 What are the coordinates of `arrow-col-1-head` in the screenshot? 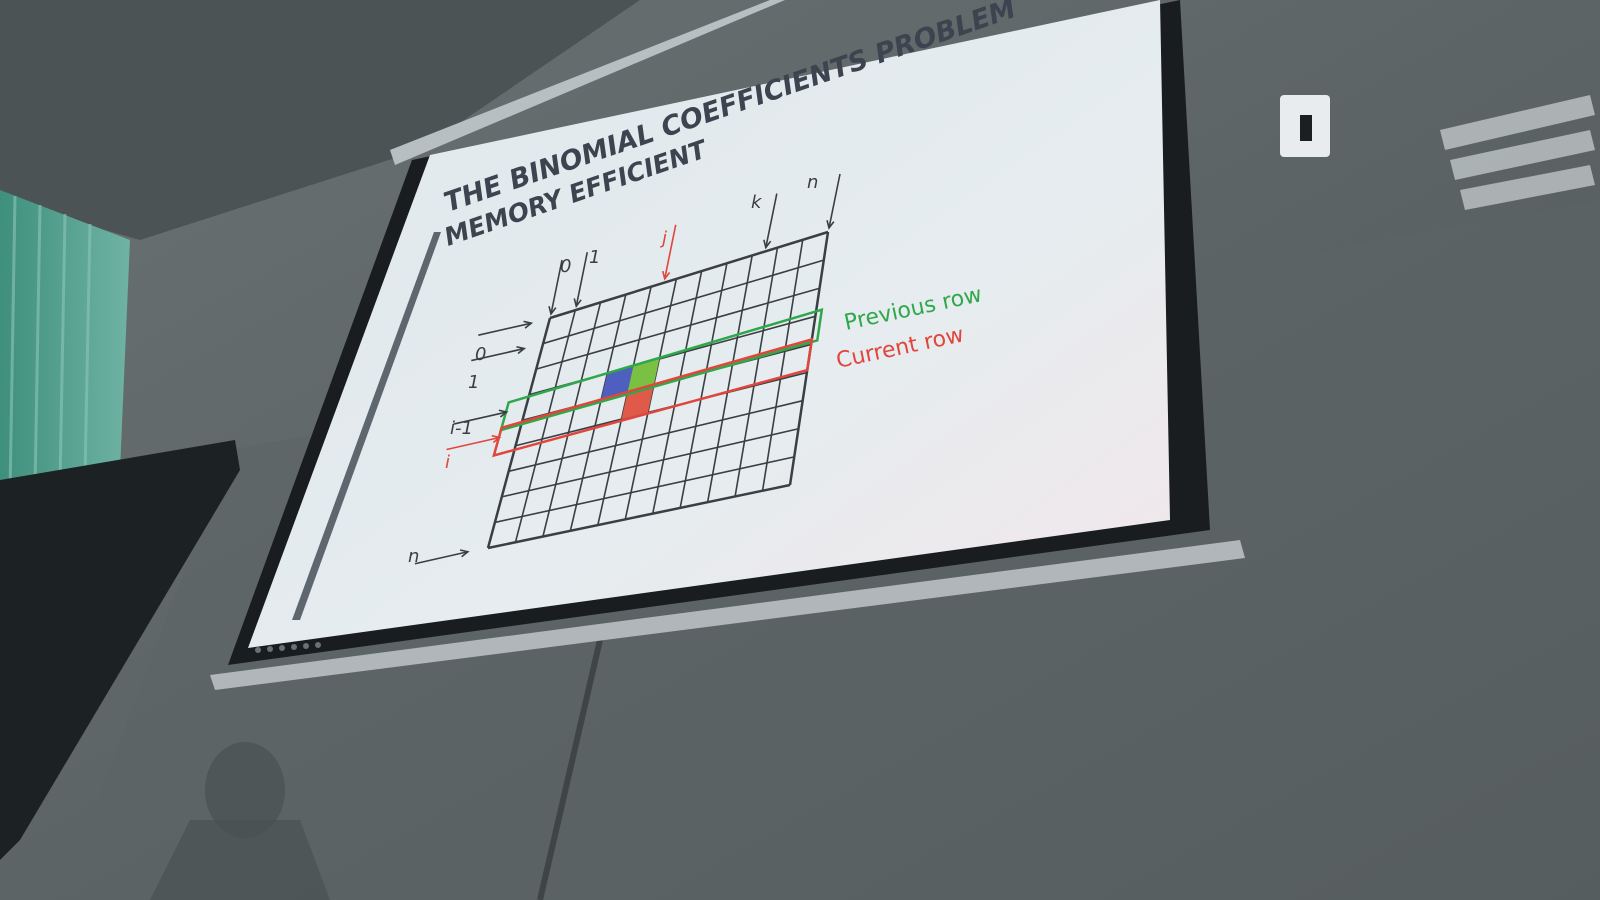 It's located at (577, 303).